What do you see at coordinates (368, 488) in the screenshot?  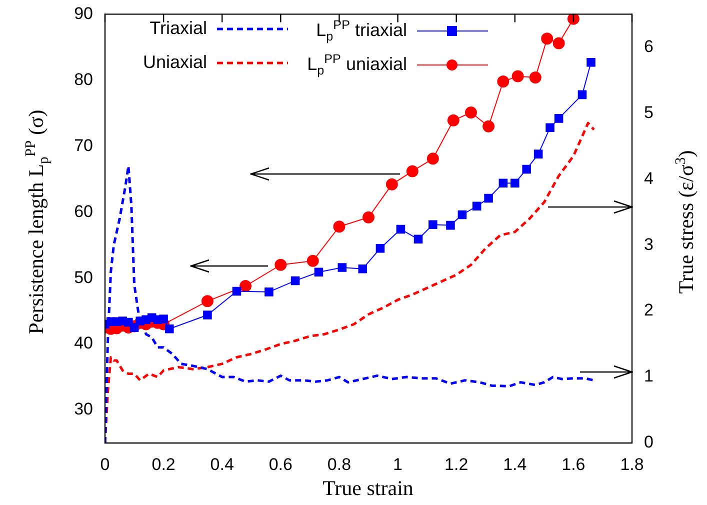 I see `x-axis-title: True strain` at bounding box center [368, 488].